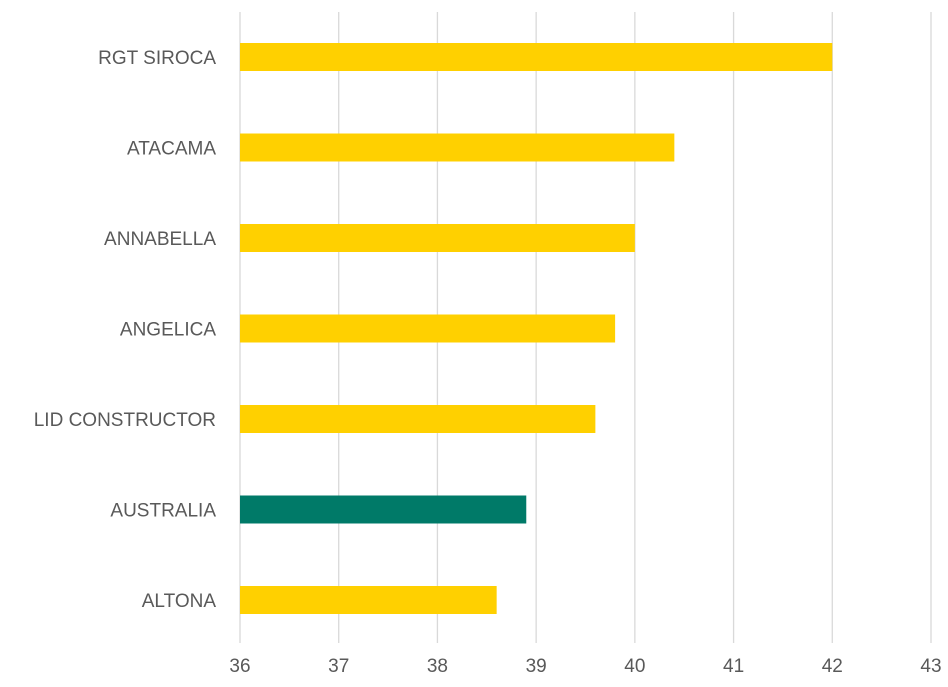 This screenshot has width=948, height=687. I want to click on x-tick-label: 37, so click(338, 666).